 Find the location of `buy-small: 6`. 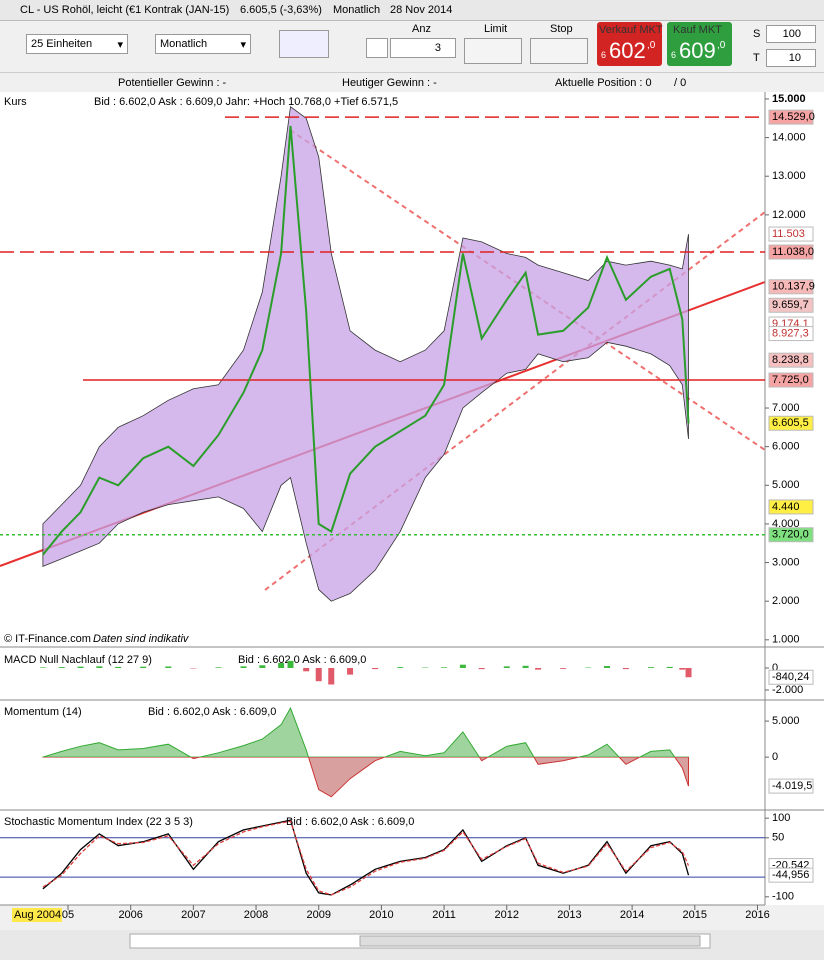

buy-small: 6 is located at coordinates (674, 55).